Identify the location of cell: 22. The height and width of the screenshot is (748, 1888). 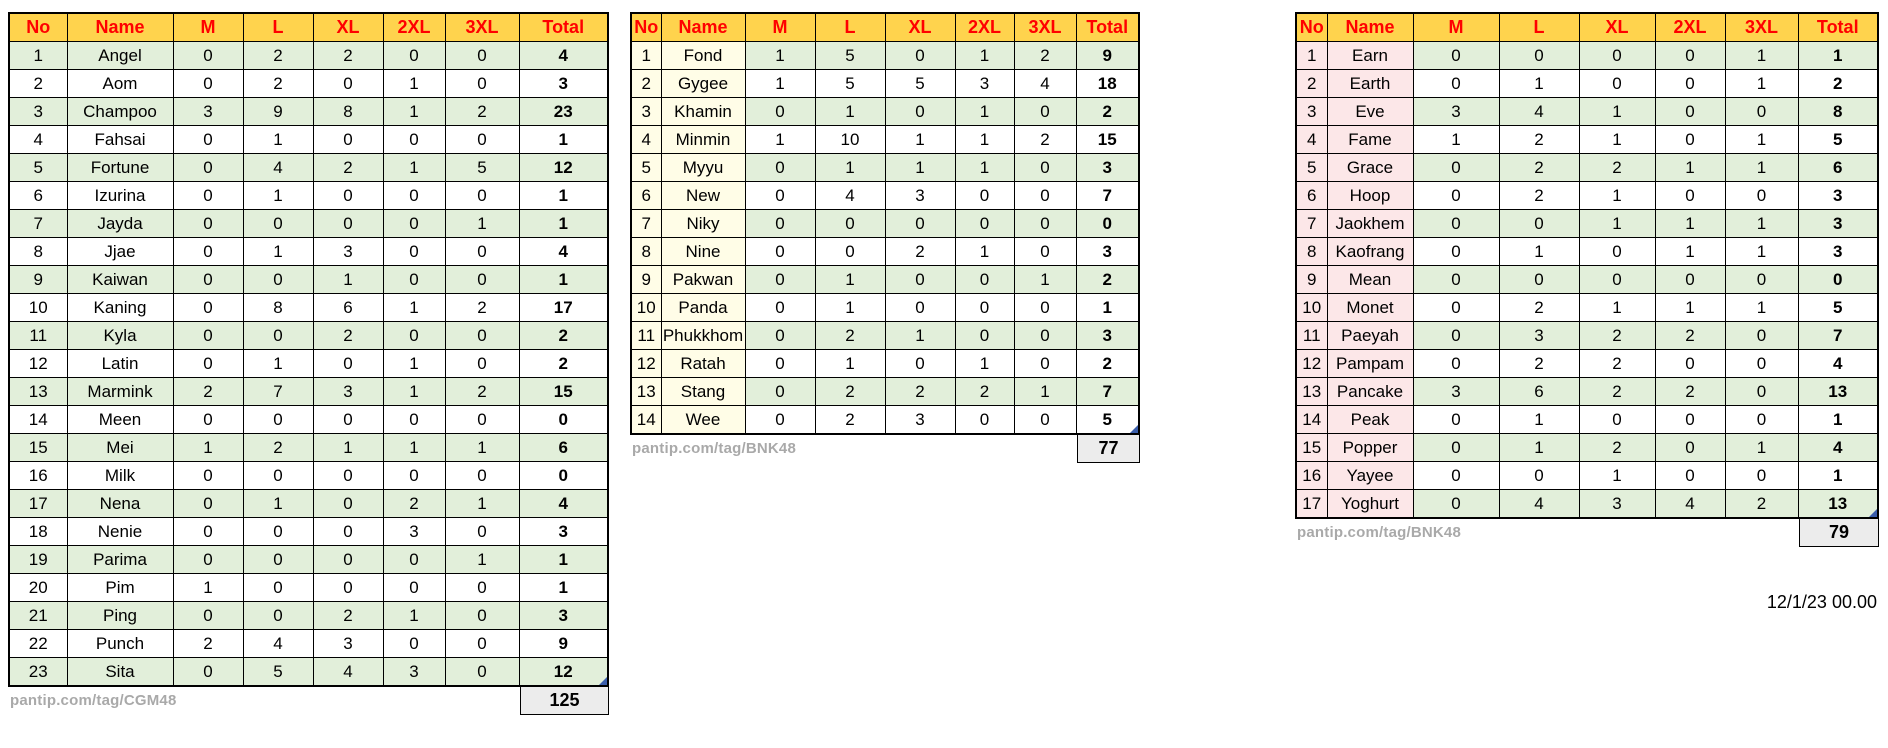
(38, 643).